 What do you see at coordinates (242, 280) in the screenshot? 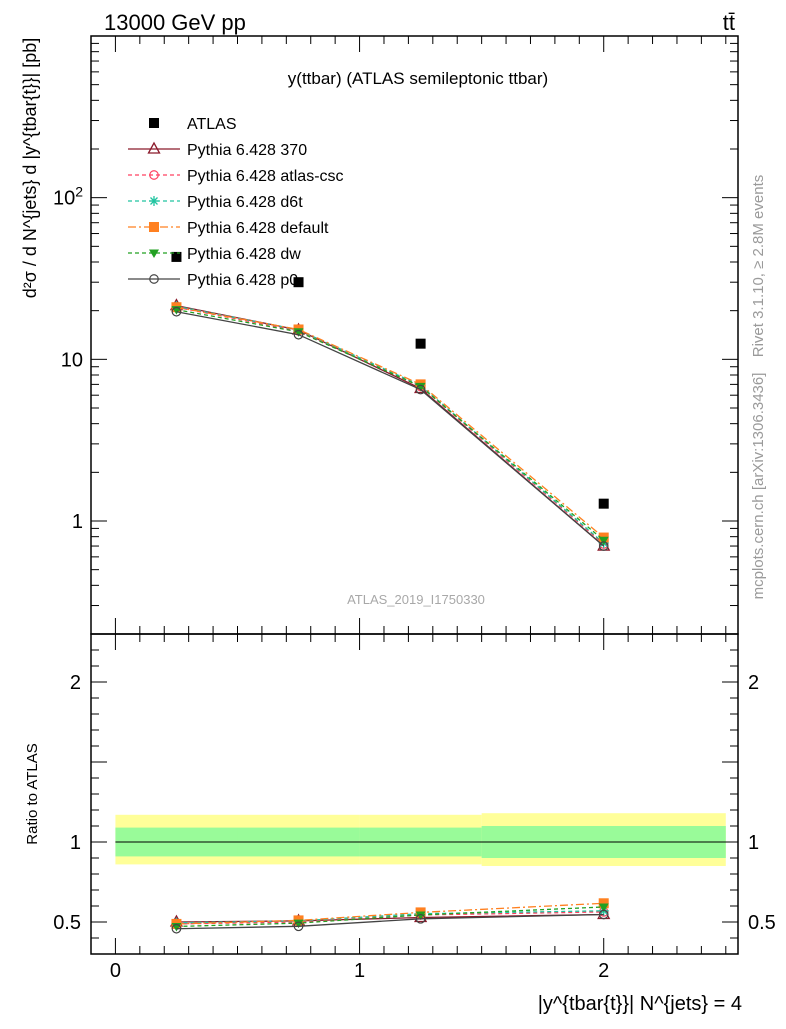
I see `legend-label: Pythia 6.428 p0` at bounding box center [242, 280].